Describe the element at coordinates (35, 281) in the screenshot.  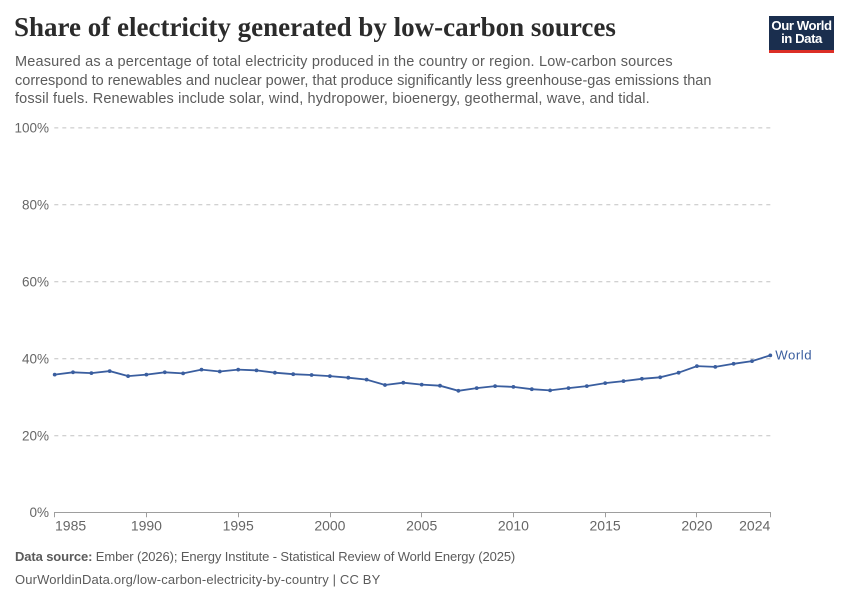
I see `svg-text: 60%` at that location.